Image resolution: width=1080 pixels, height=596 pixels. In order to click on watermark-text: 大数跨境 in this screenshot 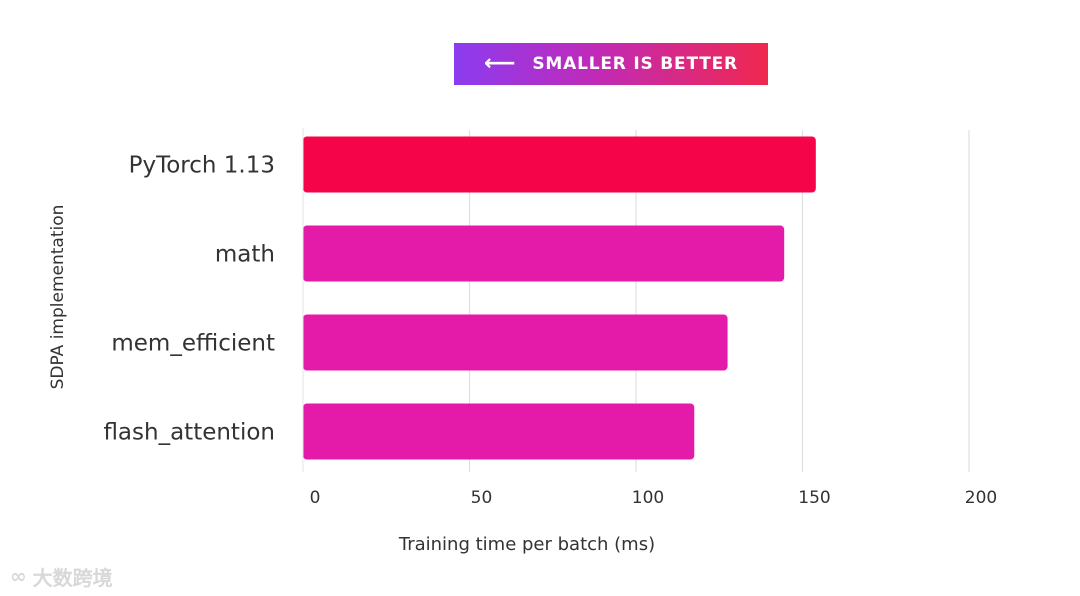, I will do `click(72, 577)`.